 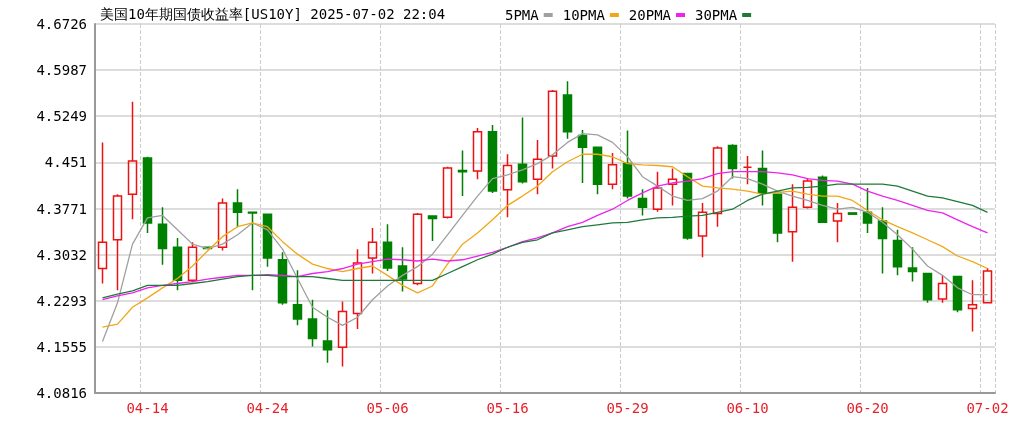 What do you see at coordinates (650, 15) in the screenshot?
I see `legend-label: 20PMA` at bounding box center [650, 15].